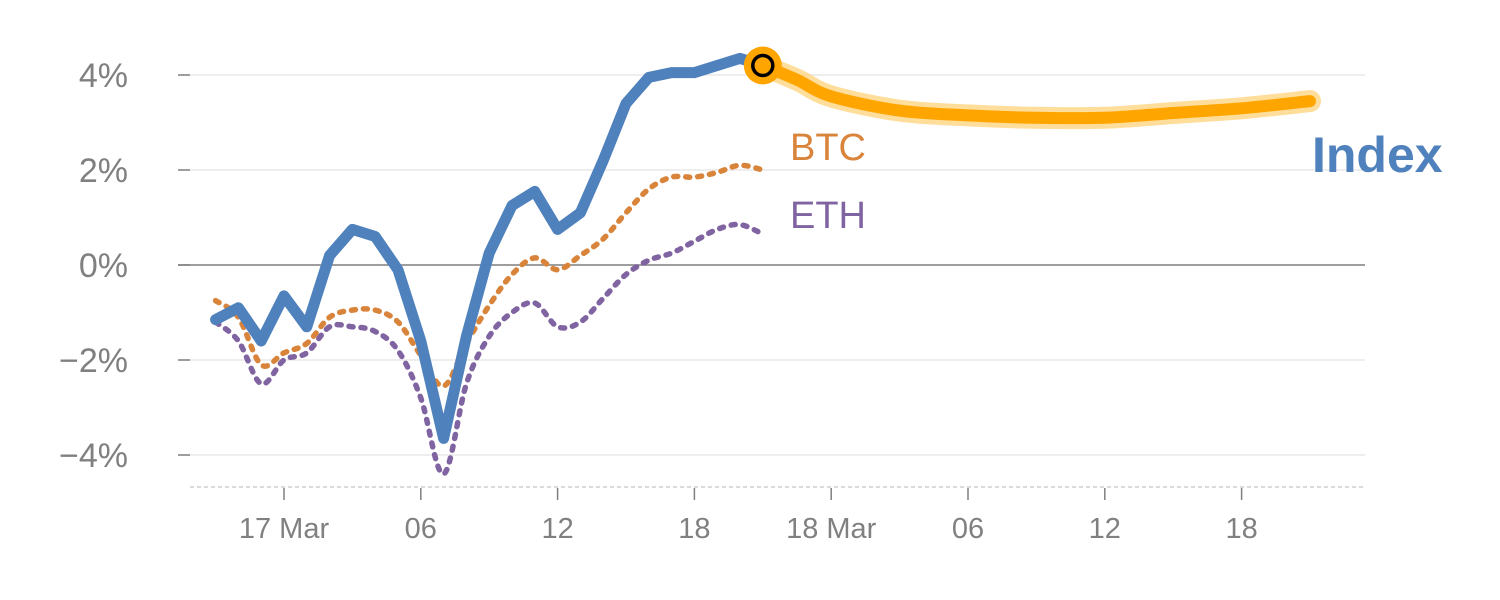  Describe the element at coordinates (828, 216) in the screenshot. I see `series-label-eth: ETH` at that location.